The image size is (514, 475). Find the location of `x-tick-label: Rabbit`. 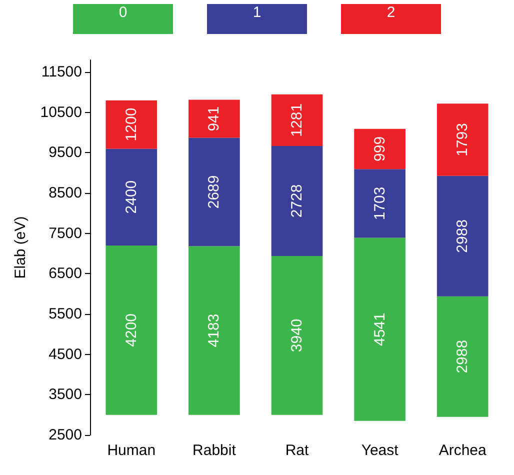

x-tick-label: Rabbit is located at coordinates (214, 450).